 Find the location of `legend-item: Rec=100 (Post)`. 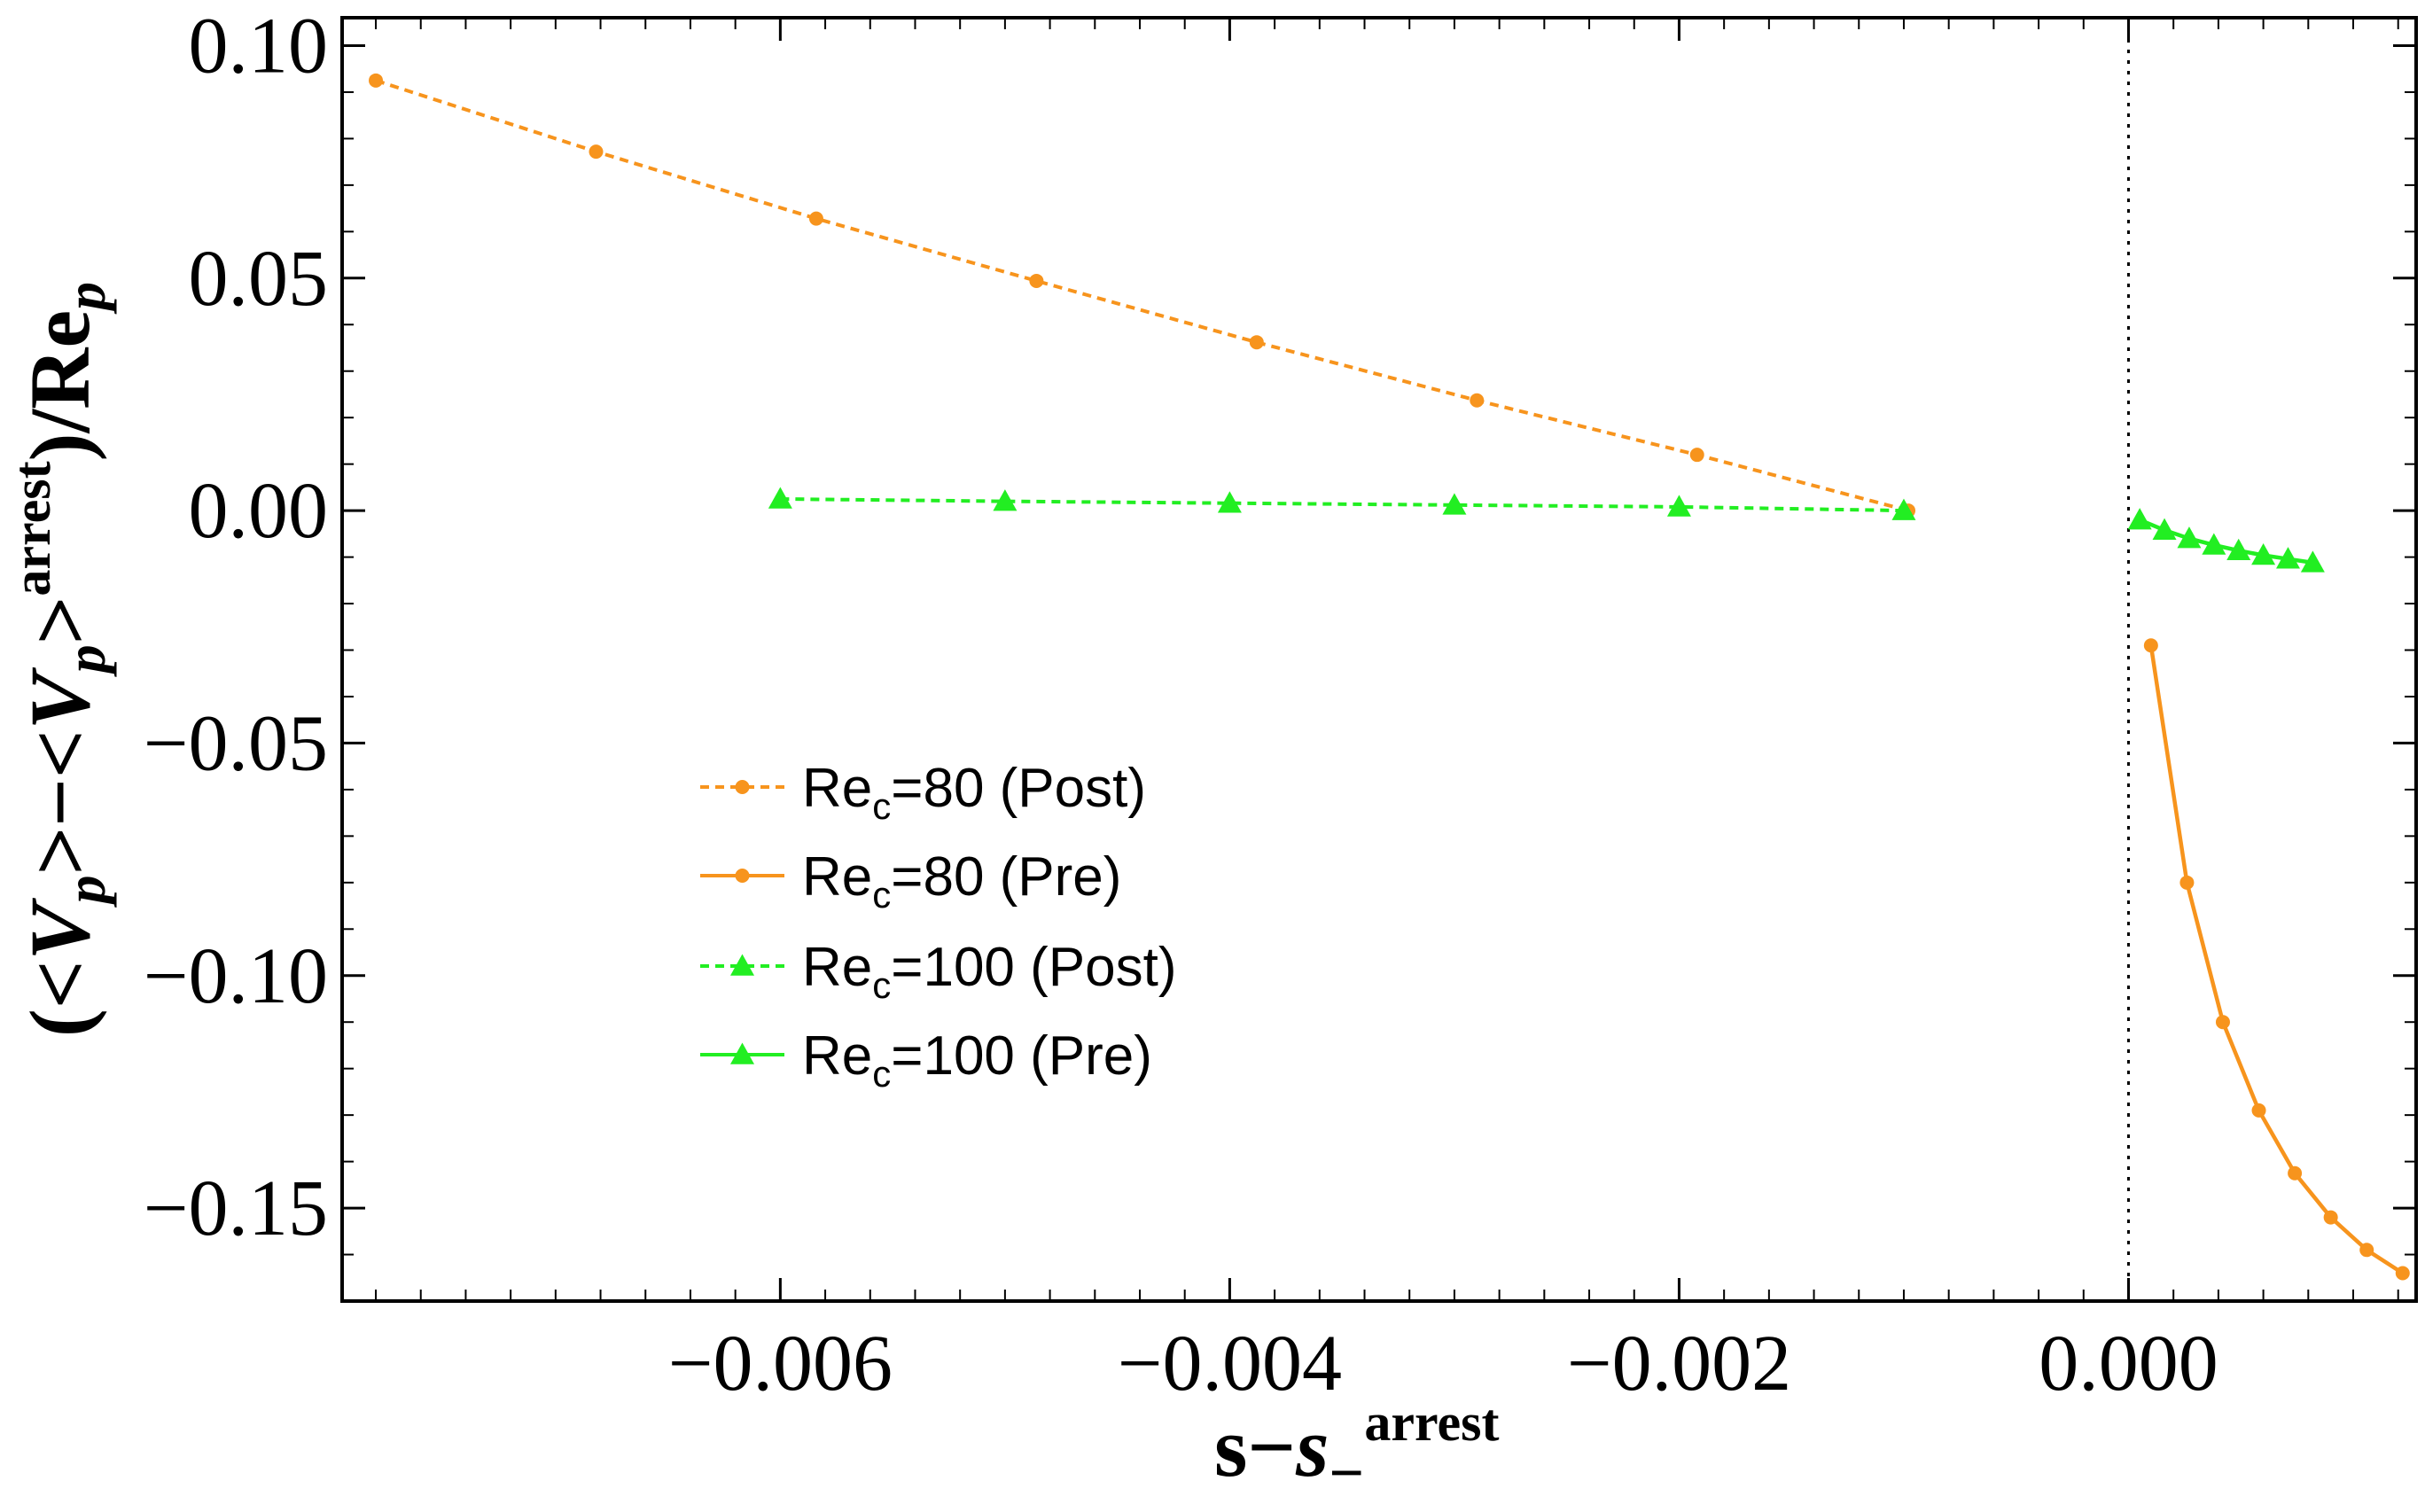

legend-item: Rec=100 (Post) is located at coordinates (938, 972).